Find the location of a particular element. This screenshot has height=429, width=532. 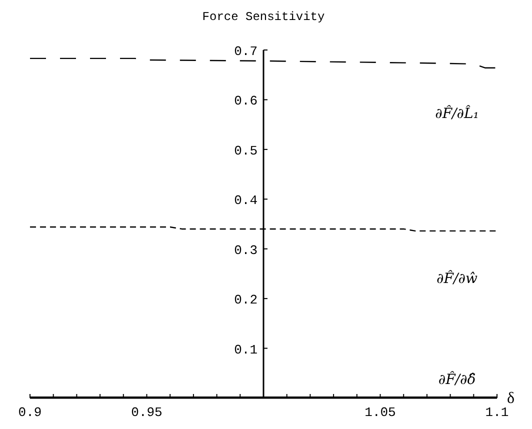

x-tick-label: 0.9 is located at coordinates (30, 412).